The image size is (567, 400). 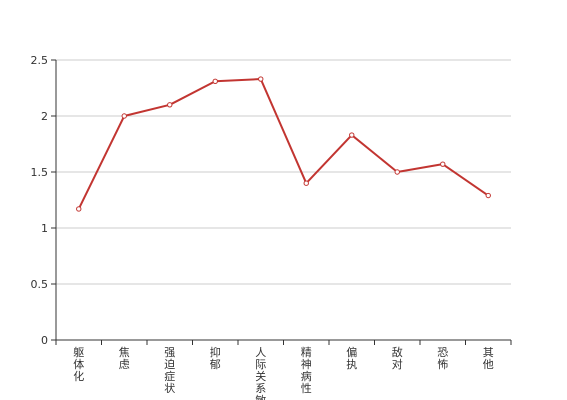 I want to click on x-tick-labels: 躯体化 焦虑 强迫症状 抑郁 人际关系敏感 精神病性 偏执 敌对 恐怖 其他, so click(x=283, y=372).